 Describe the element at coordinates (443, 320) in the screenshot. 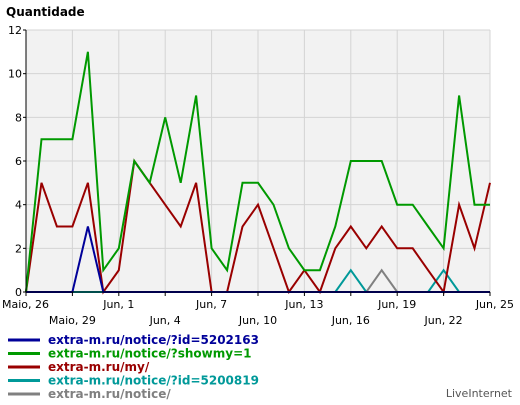

I see `x-tick-label: Jun, 22` at that location.